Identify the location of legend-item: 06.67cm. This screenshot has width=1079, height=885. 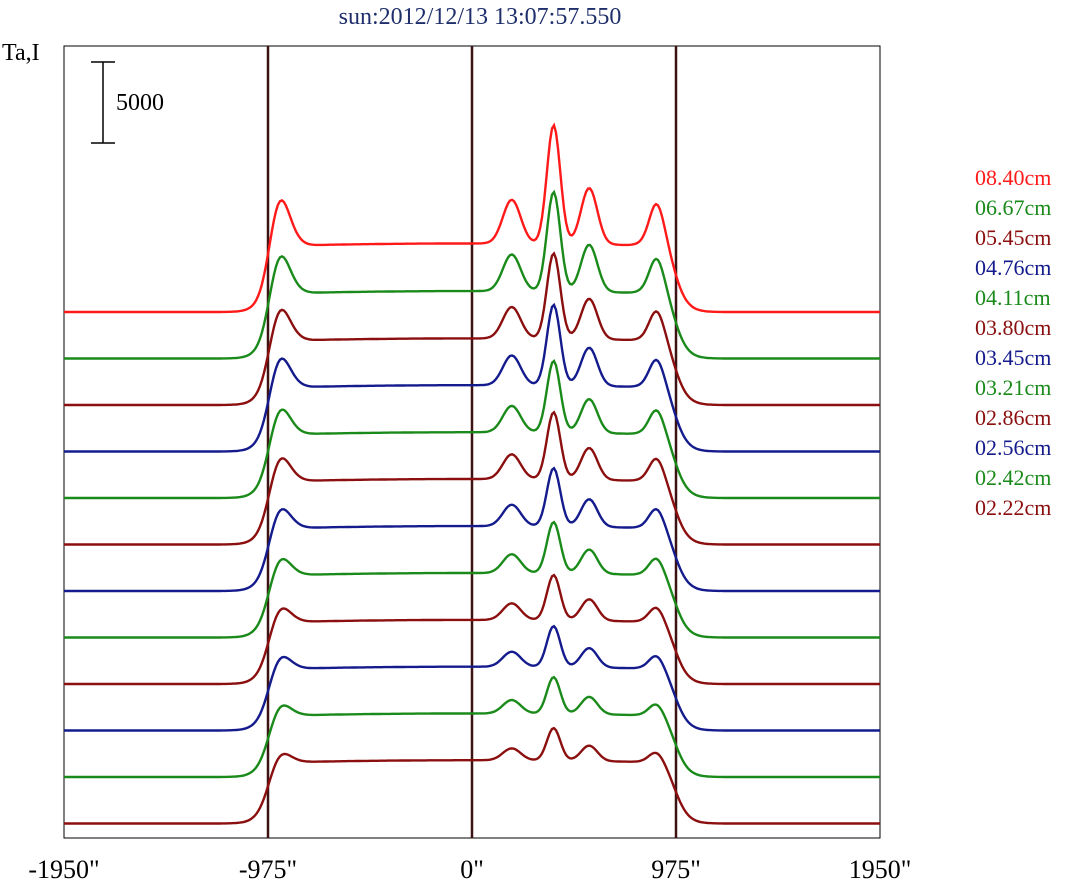
(1013, 207).